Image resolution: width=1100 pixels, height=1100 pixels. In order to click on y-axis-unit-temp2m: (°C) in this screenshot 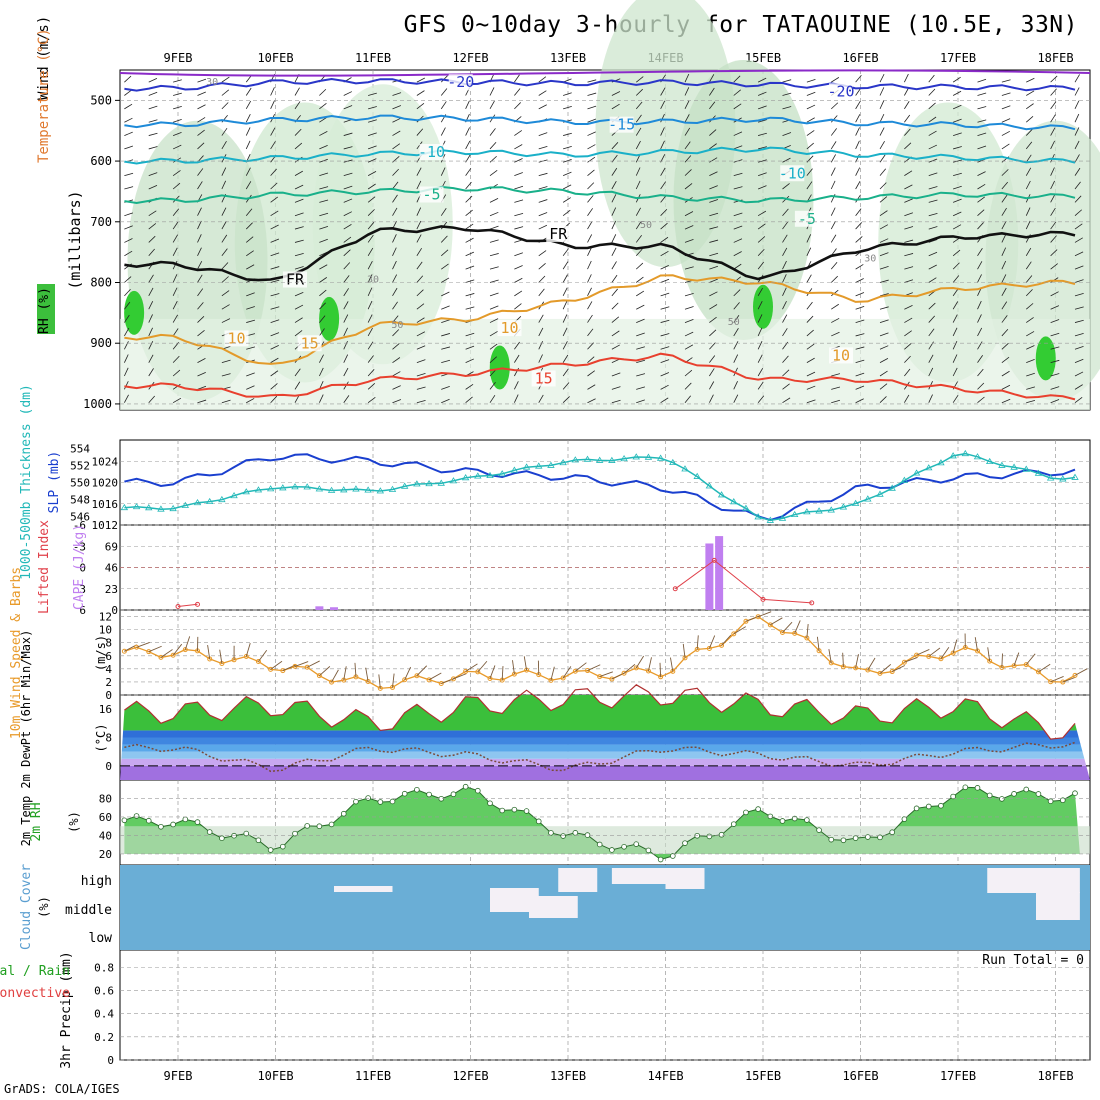, I will do `click(101, 738)`.